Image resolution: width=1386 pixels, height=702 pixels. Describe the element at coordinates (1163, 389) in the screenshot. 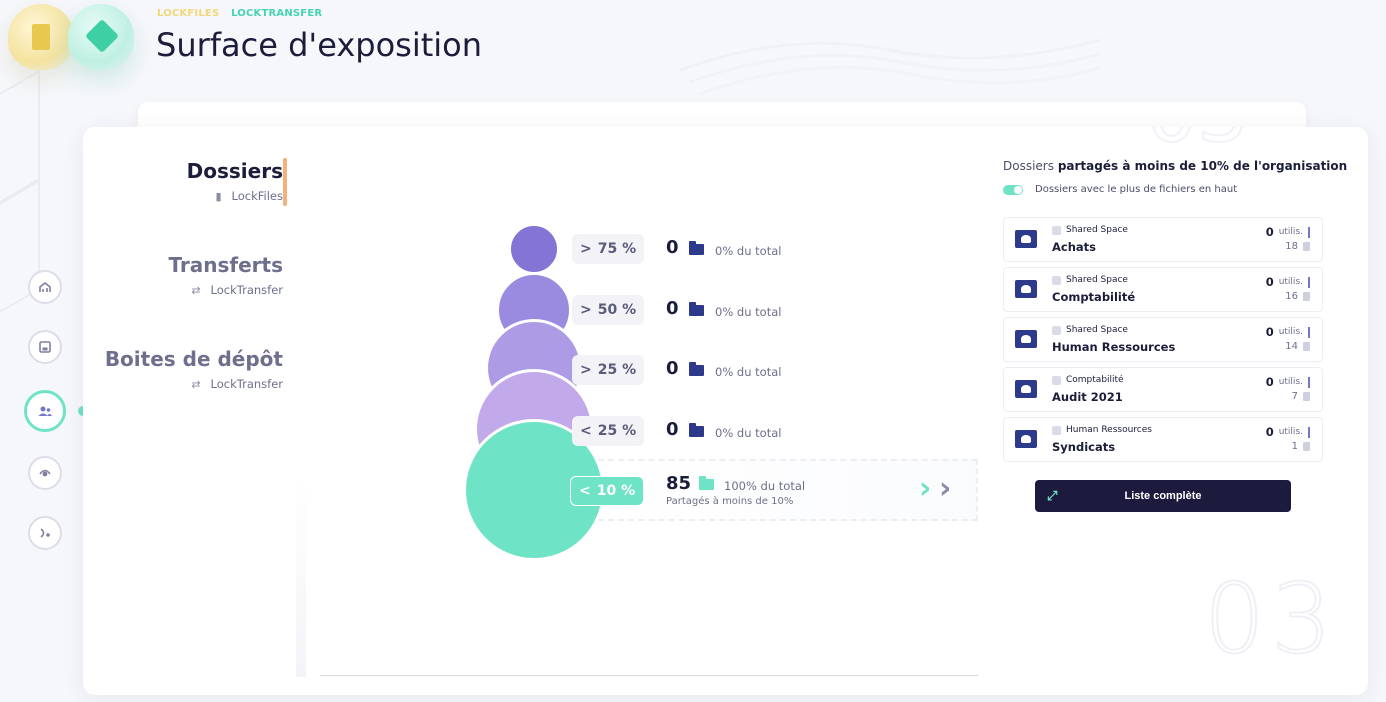

I see `list-item: Comptabilité Audit 2021 0 utilis. 7` at that location.